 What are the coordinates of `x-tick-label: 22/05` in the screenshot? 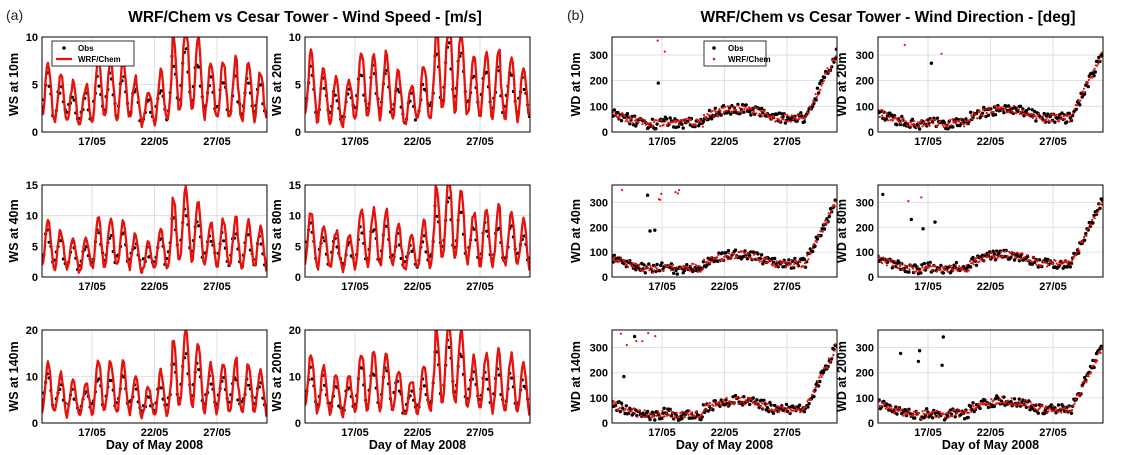 It's located at (725, 142).